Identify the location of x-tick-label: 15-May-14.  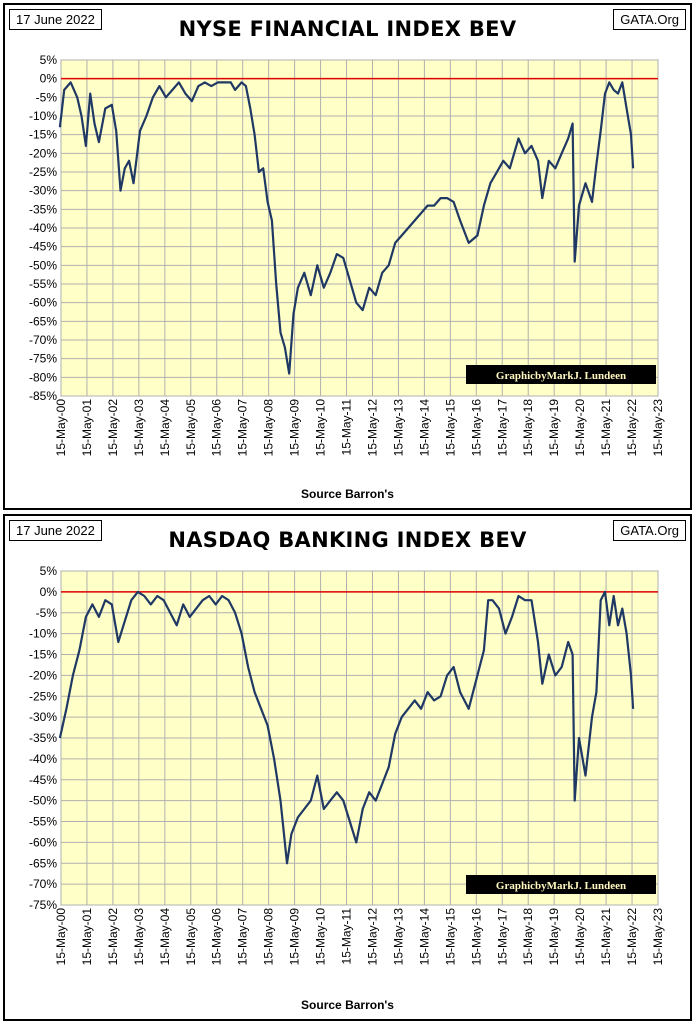
(424, 428).